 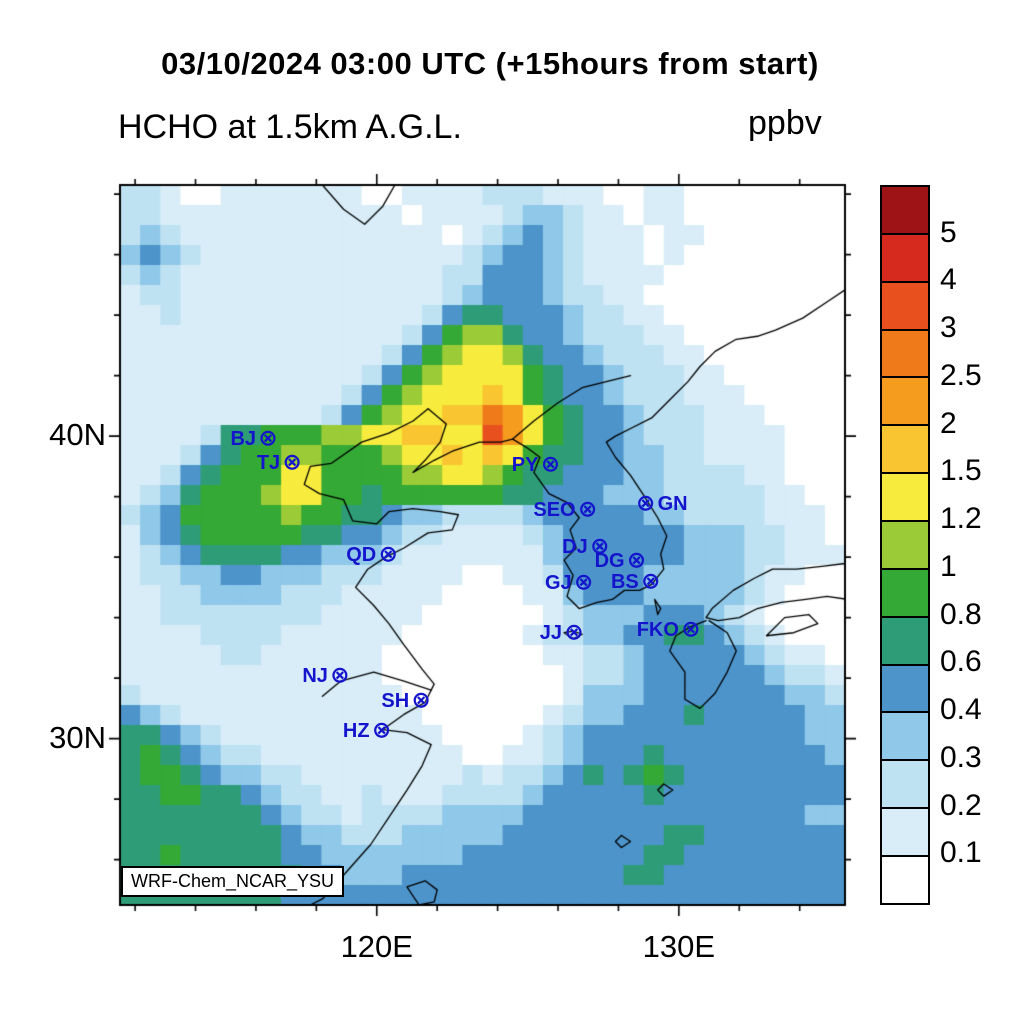 What do you see at coordinates (356, 731) in the screenshot?
I see `station-label-hz: HZ` at bounding box center [356, 731].